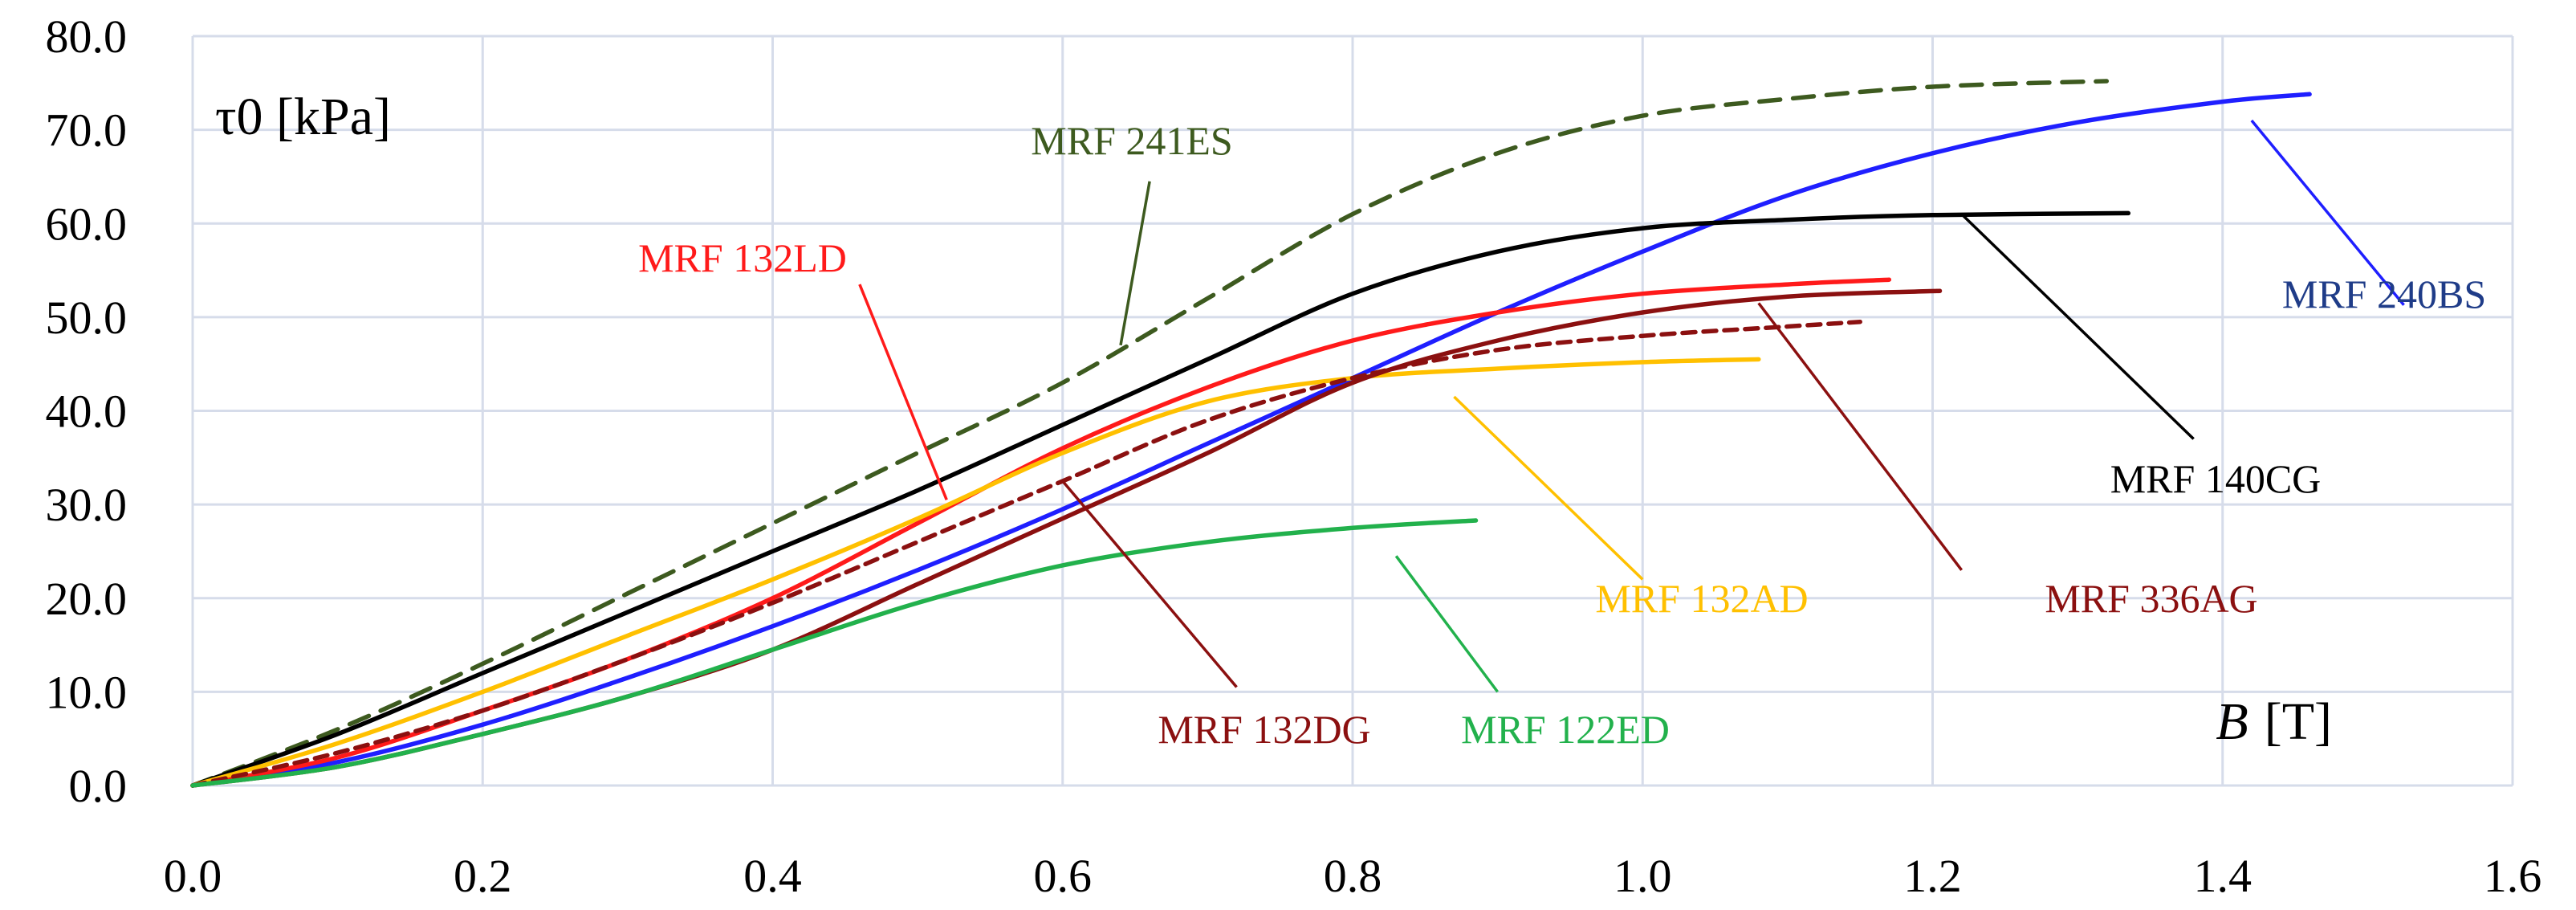  What do you see at coordinates (1643, 876) in the screenshot?
I see `x-tick-label: 1.0` at bounding box center [1643, 876].